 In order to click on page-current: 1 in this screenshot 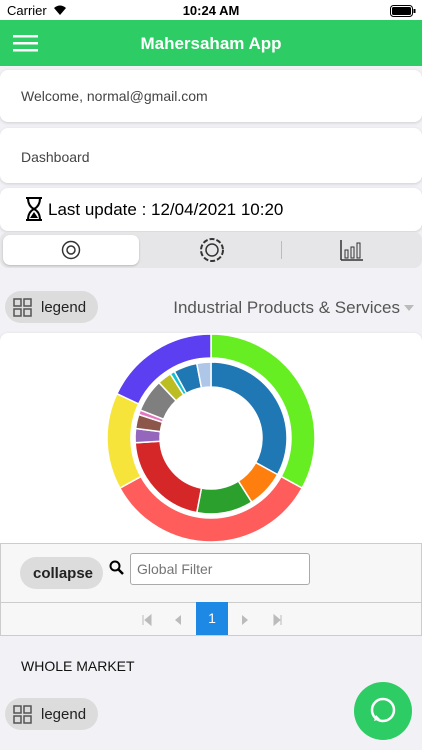, I will do `click(212, 618)`.